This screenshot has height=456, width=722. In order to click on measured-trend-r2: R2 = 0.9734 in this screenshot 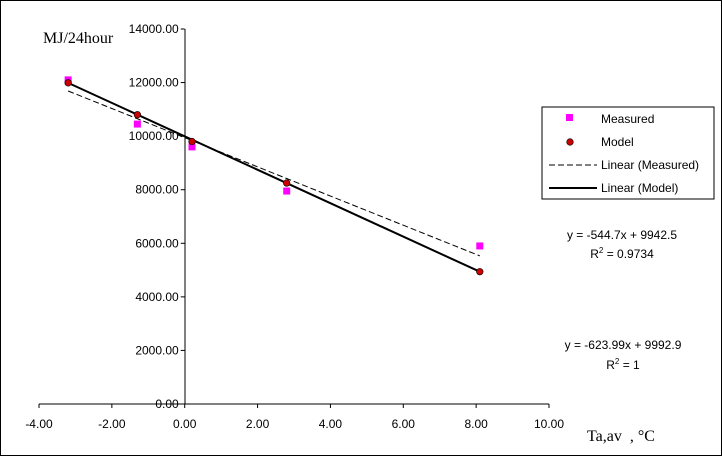, I will do `click(622, 253)`.